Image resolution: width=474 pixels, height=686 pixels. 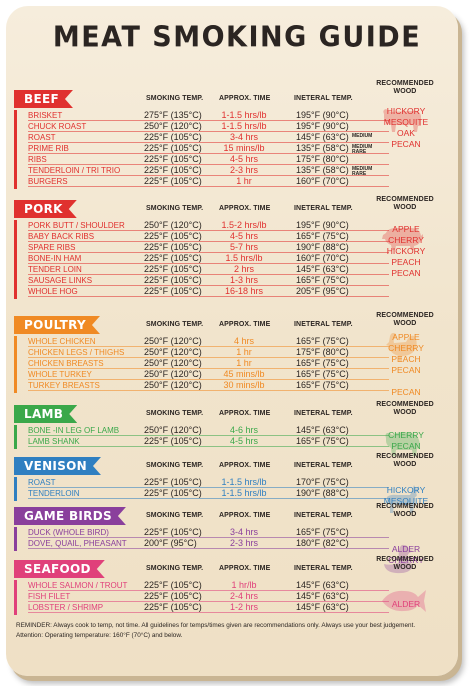 I want to click on internal-temp: 135°F (58°C), so click(x=322, y=148).